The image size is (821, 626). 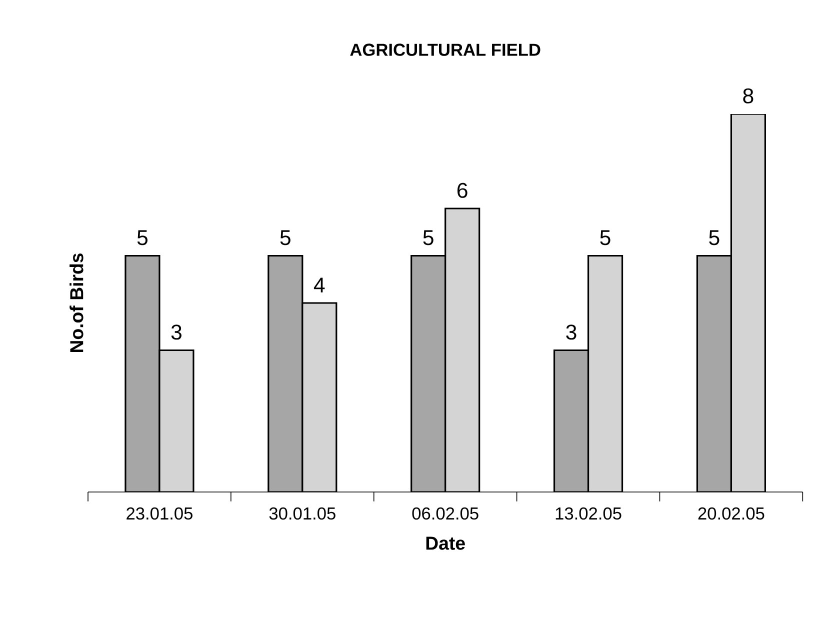 I want to click on x-tick-label: 23.01.05, so click(x=159, y=513).